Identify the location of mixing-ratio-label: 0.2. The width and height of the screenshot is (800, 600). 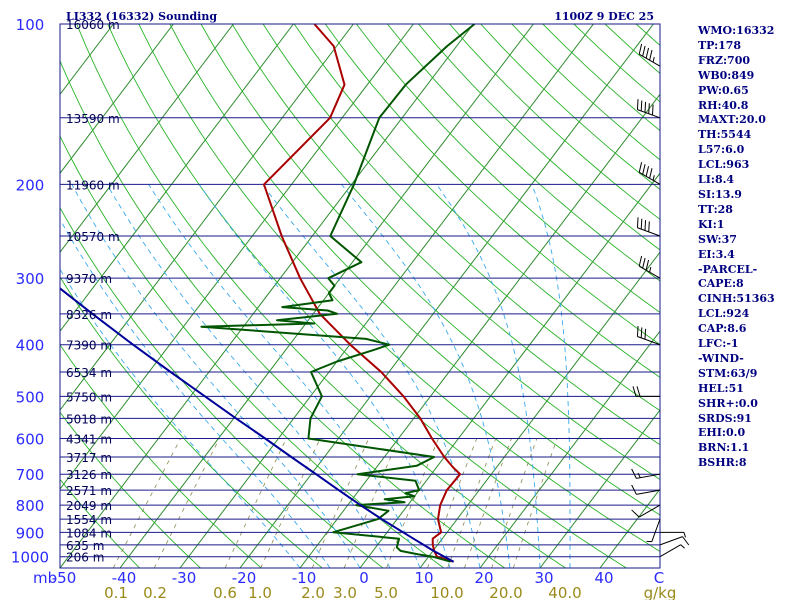
(155, 592).